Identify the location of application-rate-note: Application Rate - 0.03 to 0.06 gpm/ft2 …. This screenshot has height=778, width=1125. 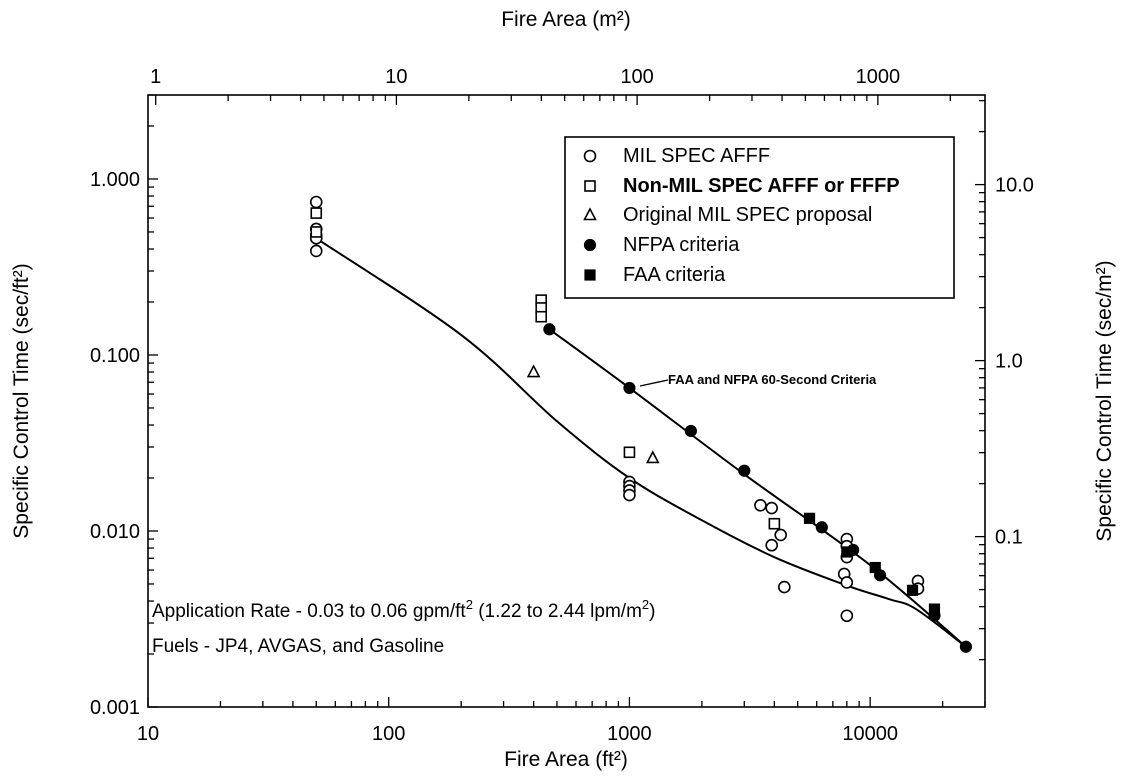
(403, 609).